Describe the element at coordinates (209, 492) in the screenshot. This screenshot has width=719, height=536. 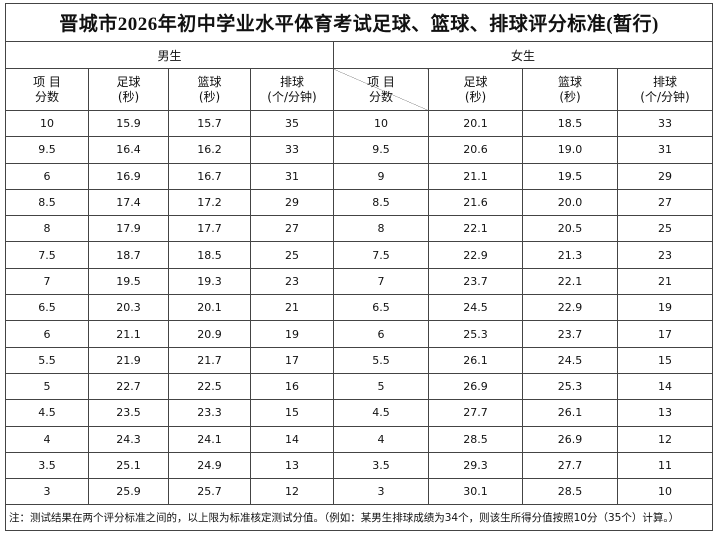
I see `data-cell: 25.7` at that location.